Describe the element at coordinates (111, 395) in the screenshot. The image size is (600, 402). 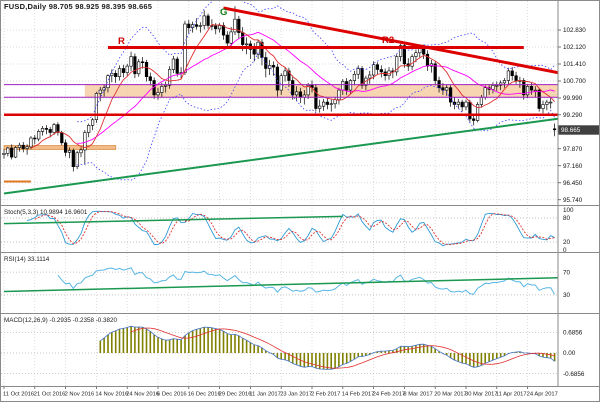
I see `date-label: 14 Nov 2016` at that location.